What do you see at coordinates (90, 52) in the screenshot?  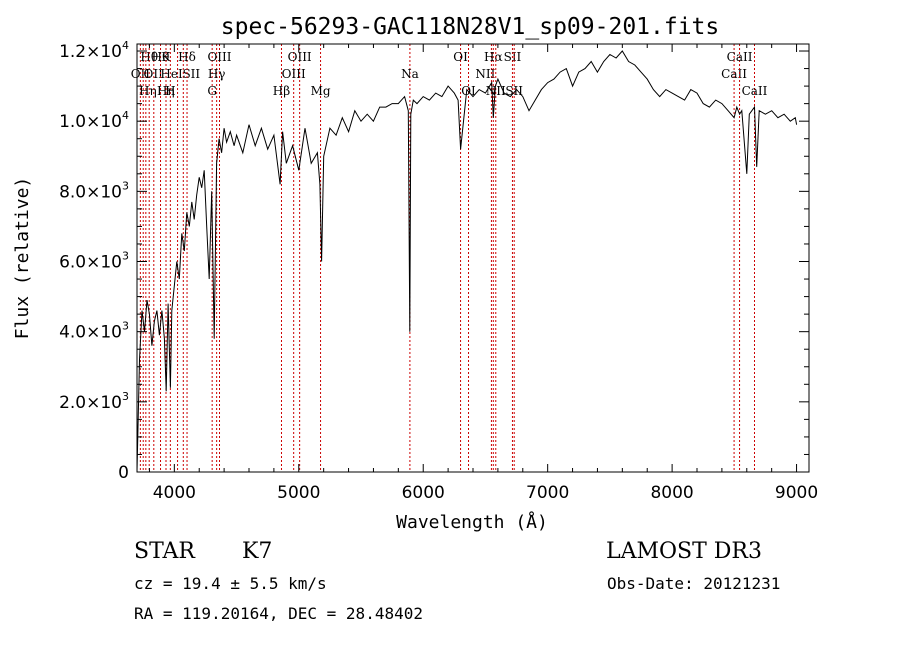 I see `y-tick-mantissa-6: 1.2×10` at bounding box center [90, 52].